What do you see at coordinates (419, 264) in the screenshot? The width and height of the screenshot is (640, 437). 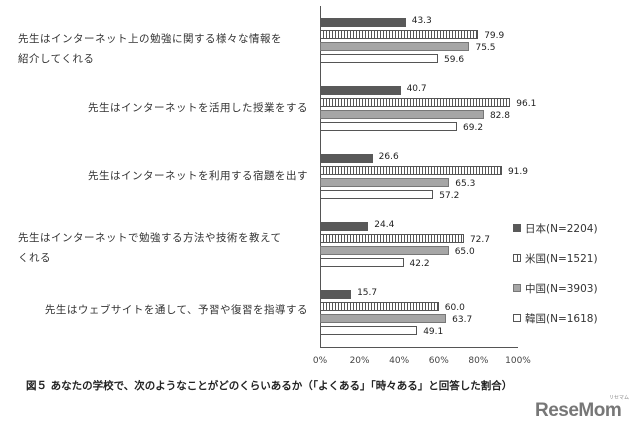 I see `bar-value-label: 42.2` at bounding box center [419, 264].